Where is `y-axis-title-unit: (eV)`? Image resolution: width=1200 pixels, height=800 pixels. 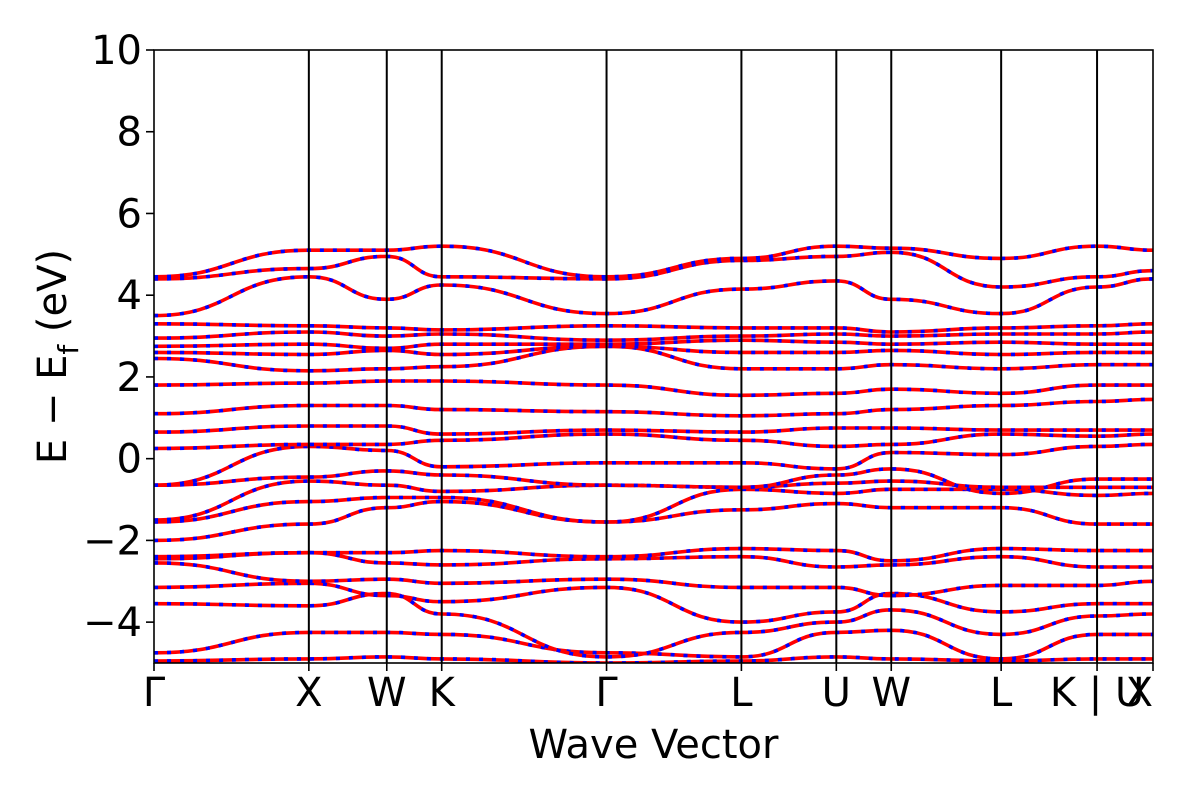 y-axis-title-unit: (eV) is located at coordinates (53, 297).